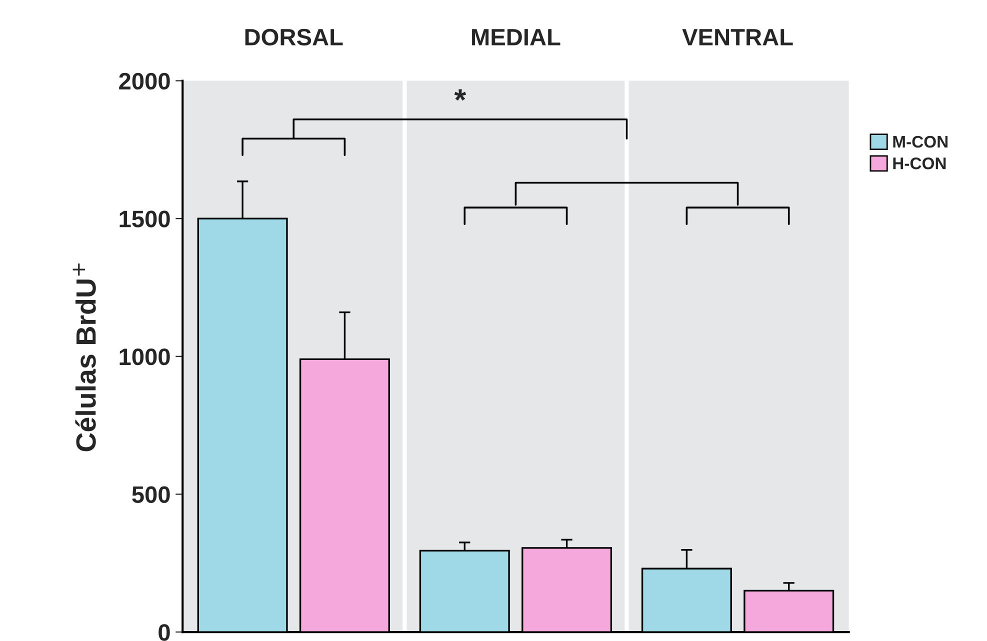 The width and height of the screenshot is (987, 641). What do you see at coordinates (919, 164) in the screenshot?
I see `legend-label: H-CON` at bounding box center [919, 164].